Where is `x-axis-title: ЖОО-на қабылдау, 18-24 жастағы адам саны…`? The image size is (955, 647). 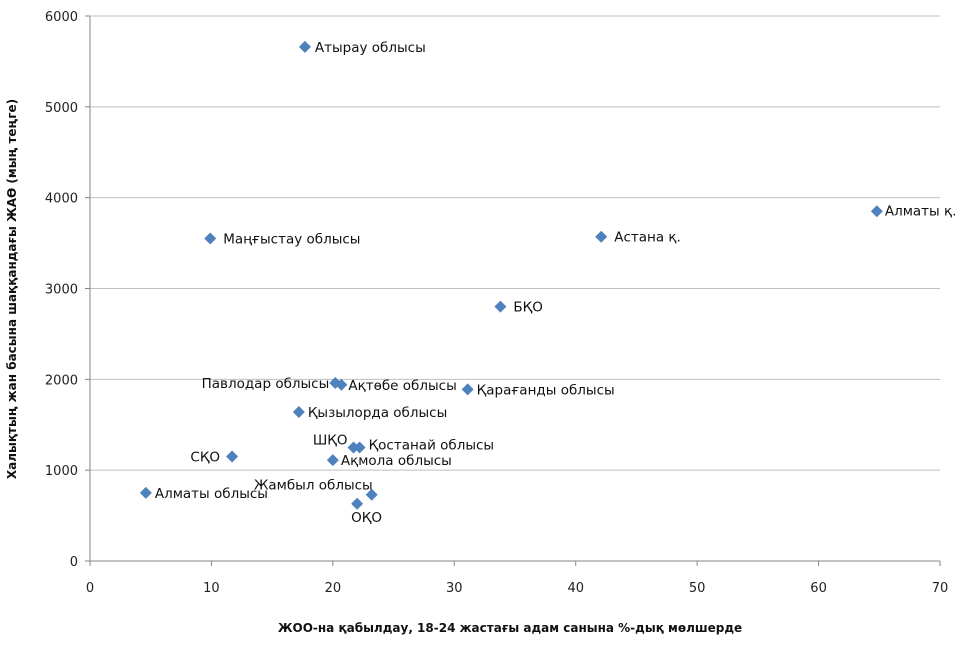 x-axis-title: ЖОО-на қабылдау, 18-24 жастағы адам саны… is located at coordinates (510, 628).